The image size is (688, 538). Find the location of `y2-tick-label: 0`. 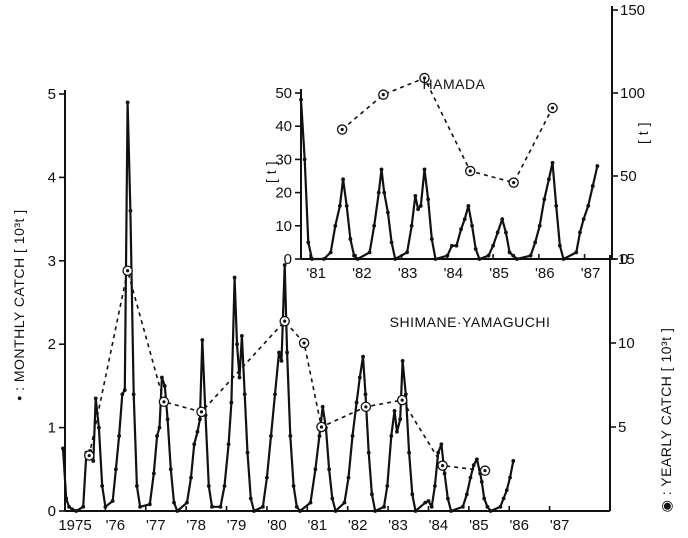

y2-tick-label: 0 is located at coordinates (624, 259).